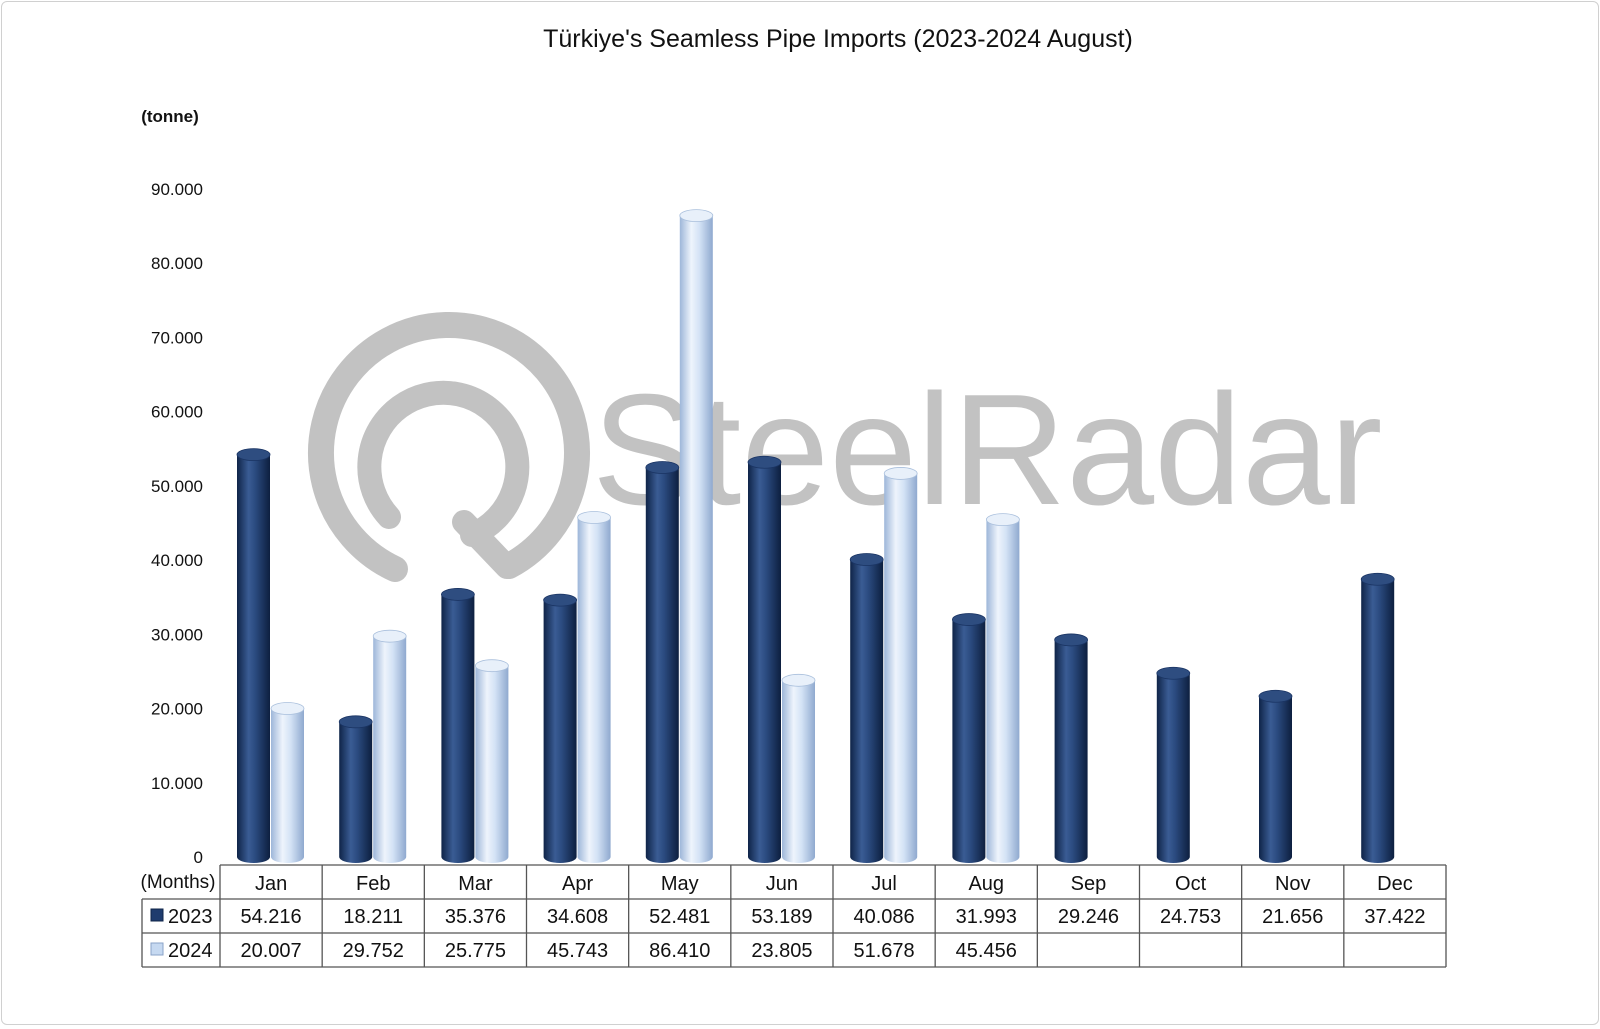 Image resolution: width=1600 pixels, height=1029 pixels. What do you see at coordinates (491, 761) in the screenshot?
I see `bar-2024-mar` at bounding box center [491, 761].